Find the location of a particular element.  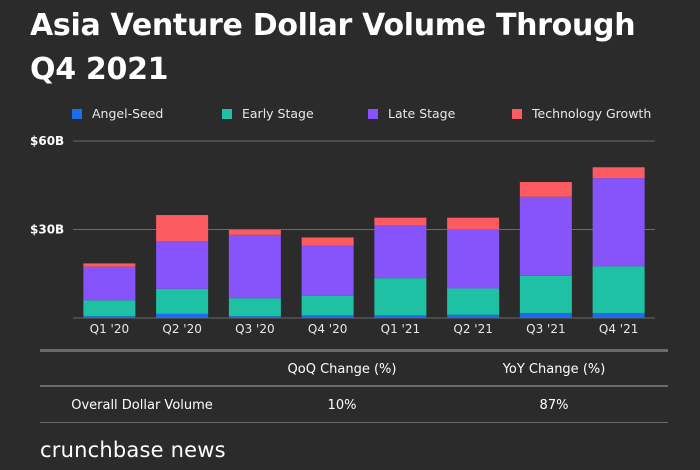

table-header-rule is located at coordinates (354, 386).